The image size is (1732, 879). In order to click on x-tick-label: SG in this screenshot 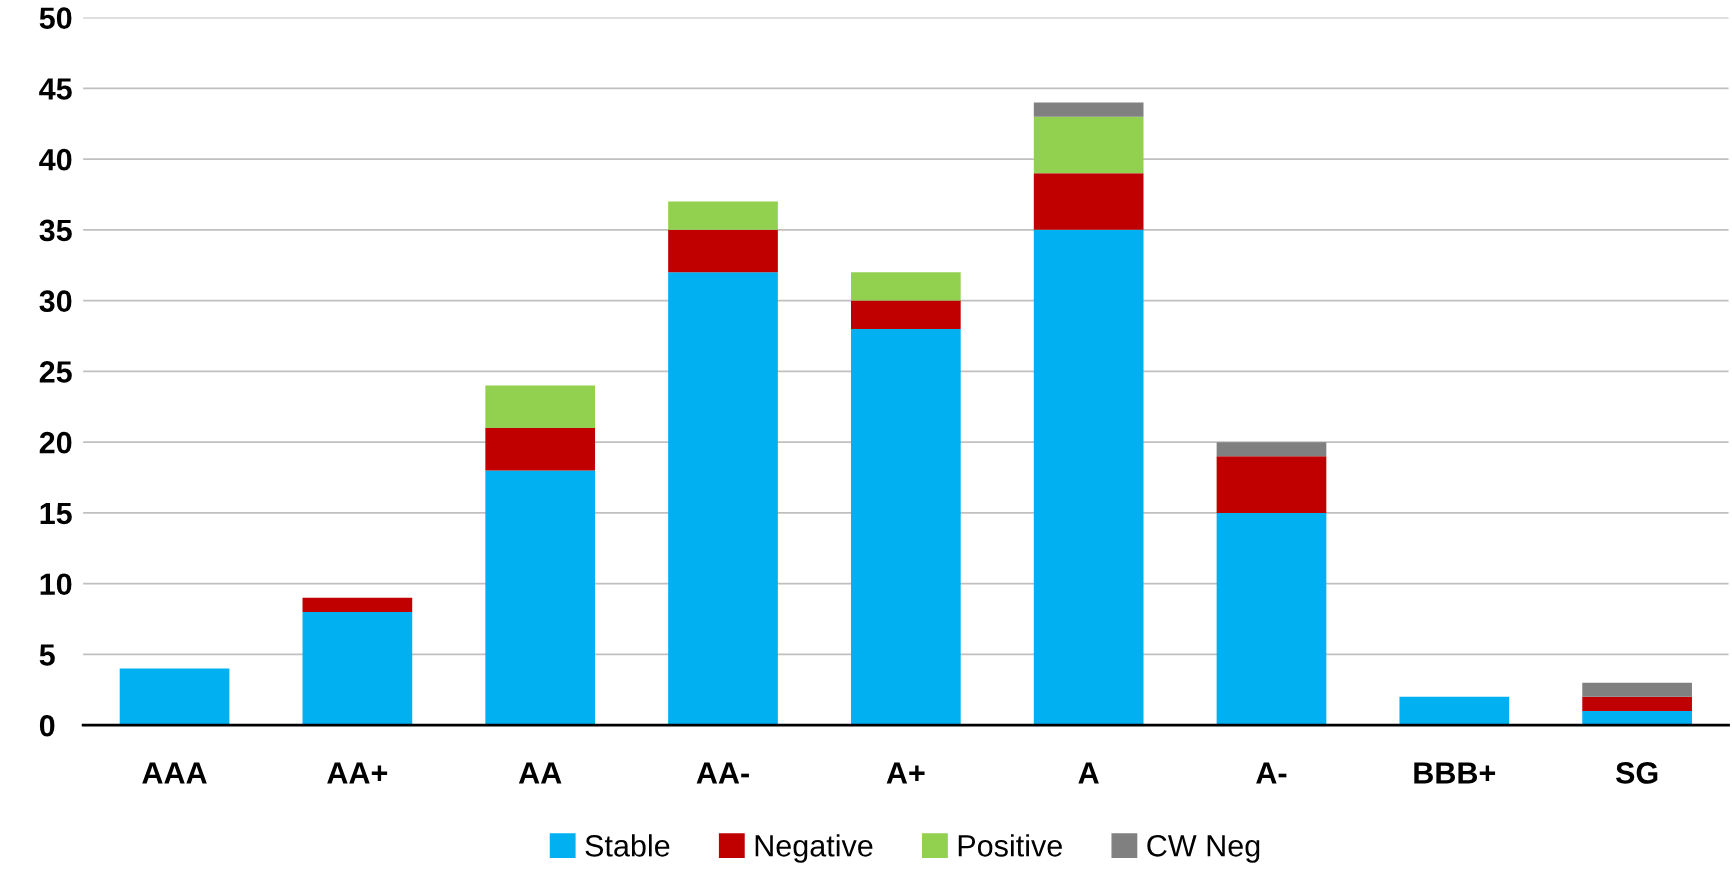, I will do `click(1636, 773)`.